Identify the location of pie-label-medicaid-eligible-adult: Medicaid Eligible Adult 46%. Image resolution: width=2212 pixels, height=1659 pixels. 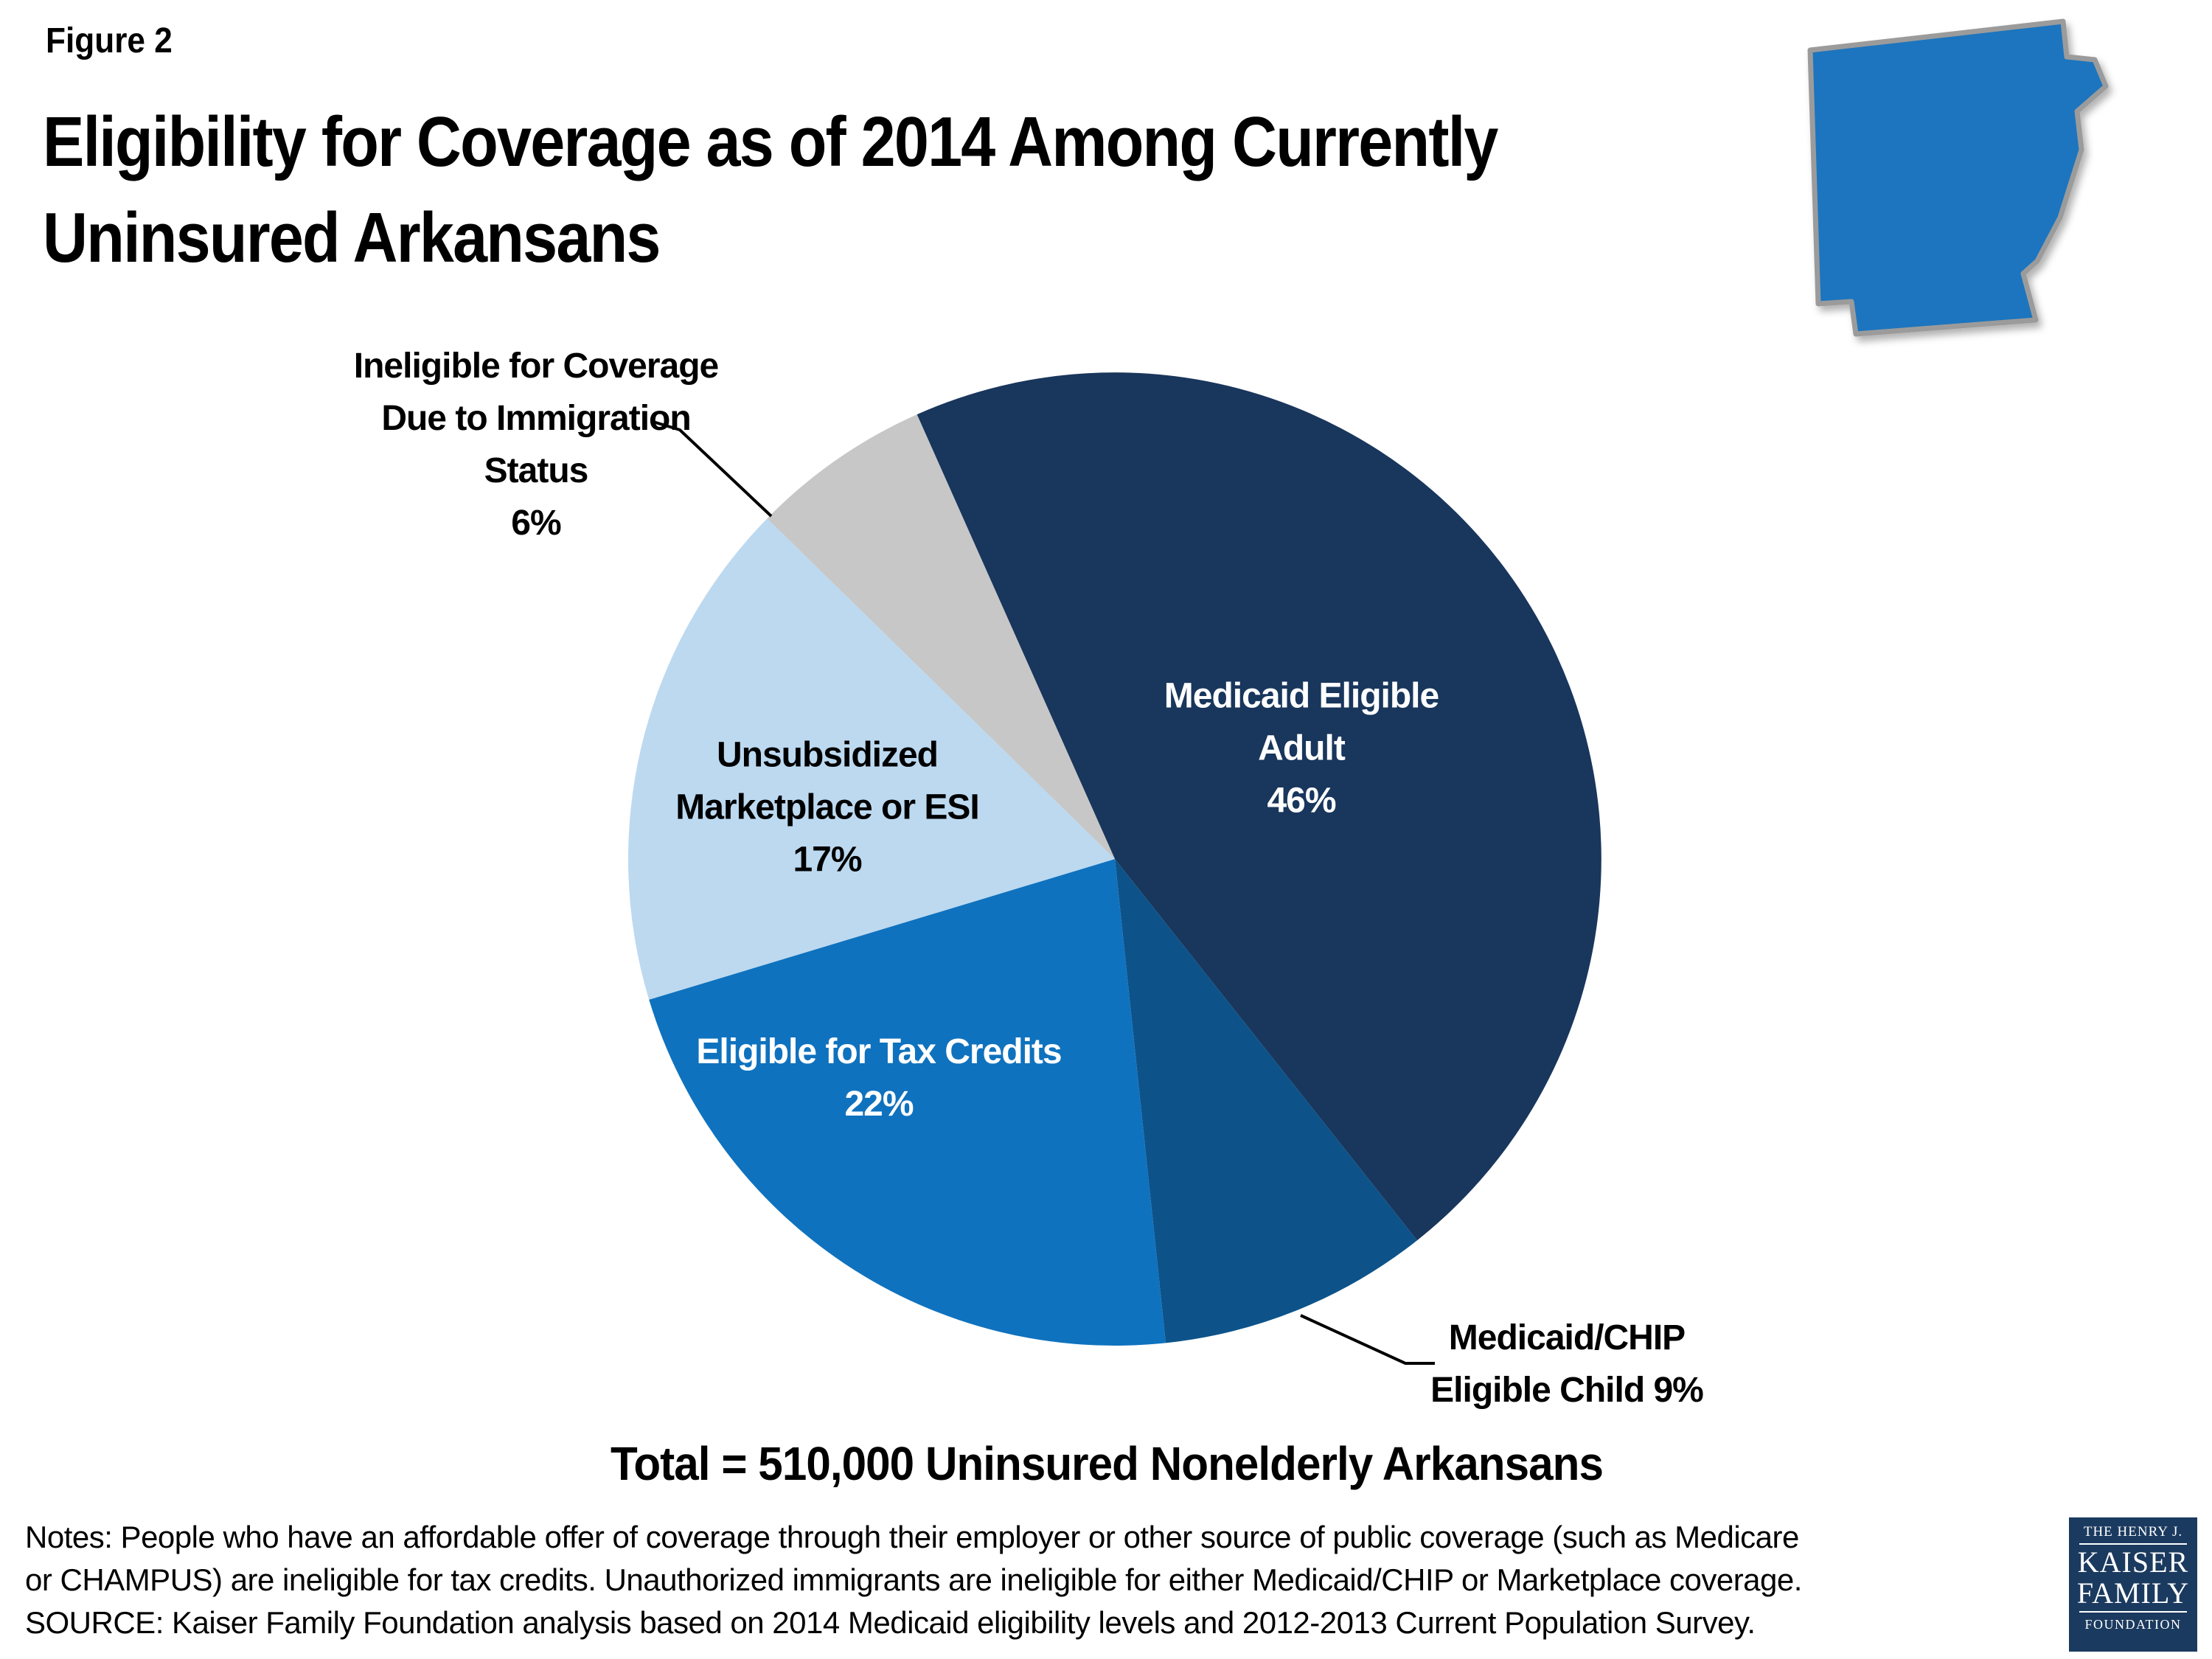
(1301, 748).